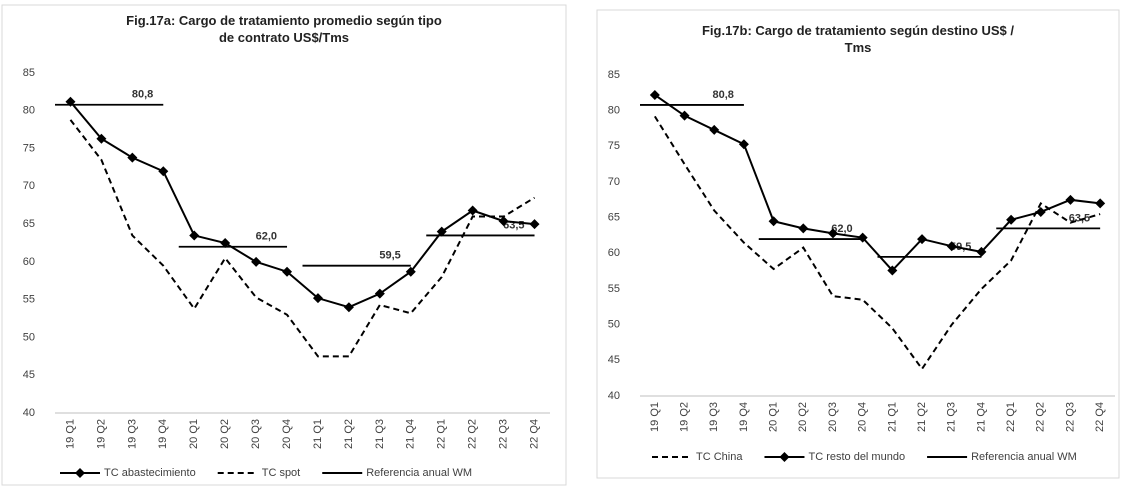  I want to click on reference-label: 59,5, so click(389, 256).